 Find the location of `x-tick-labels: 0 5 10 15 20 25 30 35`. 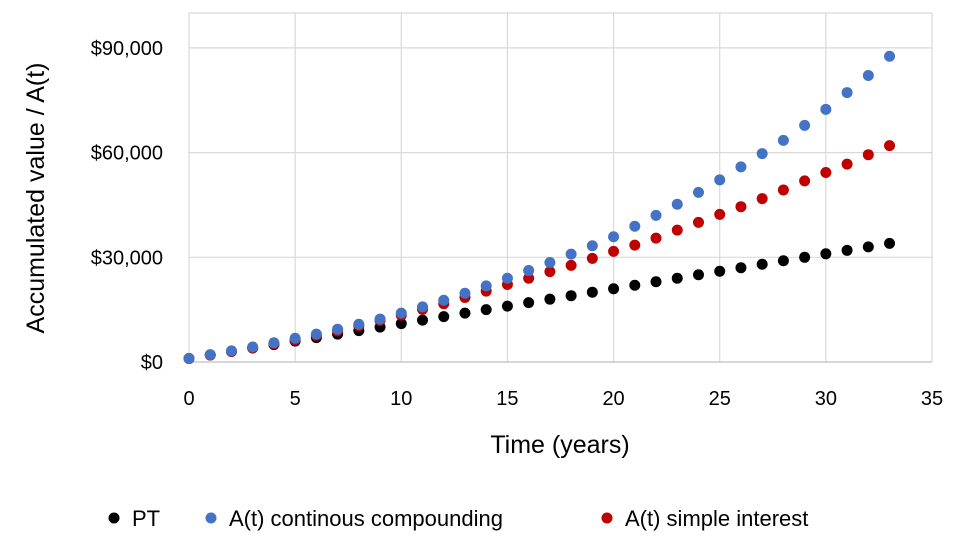

x-tick-labels: 0 5 10 15 20 25 30 35 is located at coordinates (563, 399).